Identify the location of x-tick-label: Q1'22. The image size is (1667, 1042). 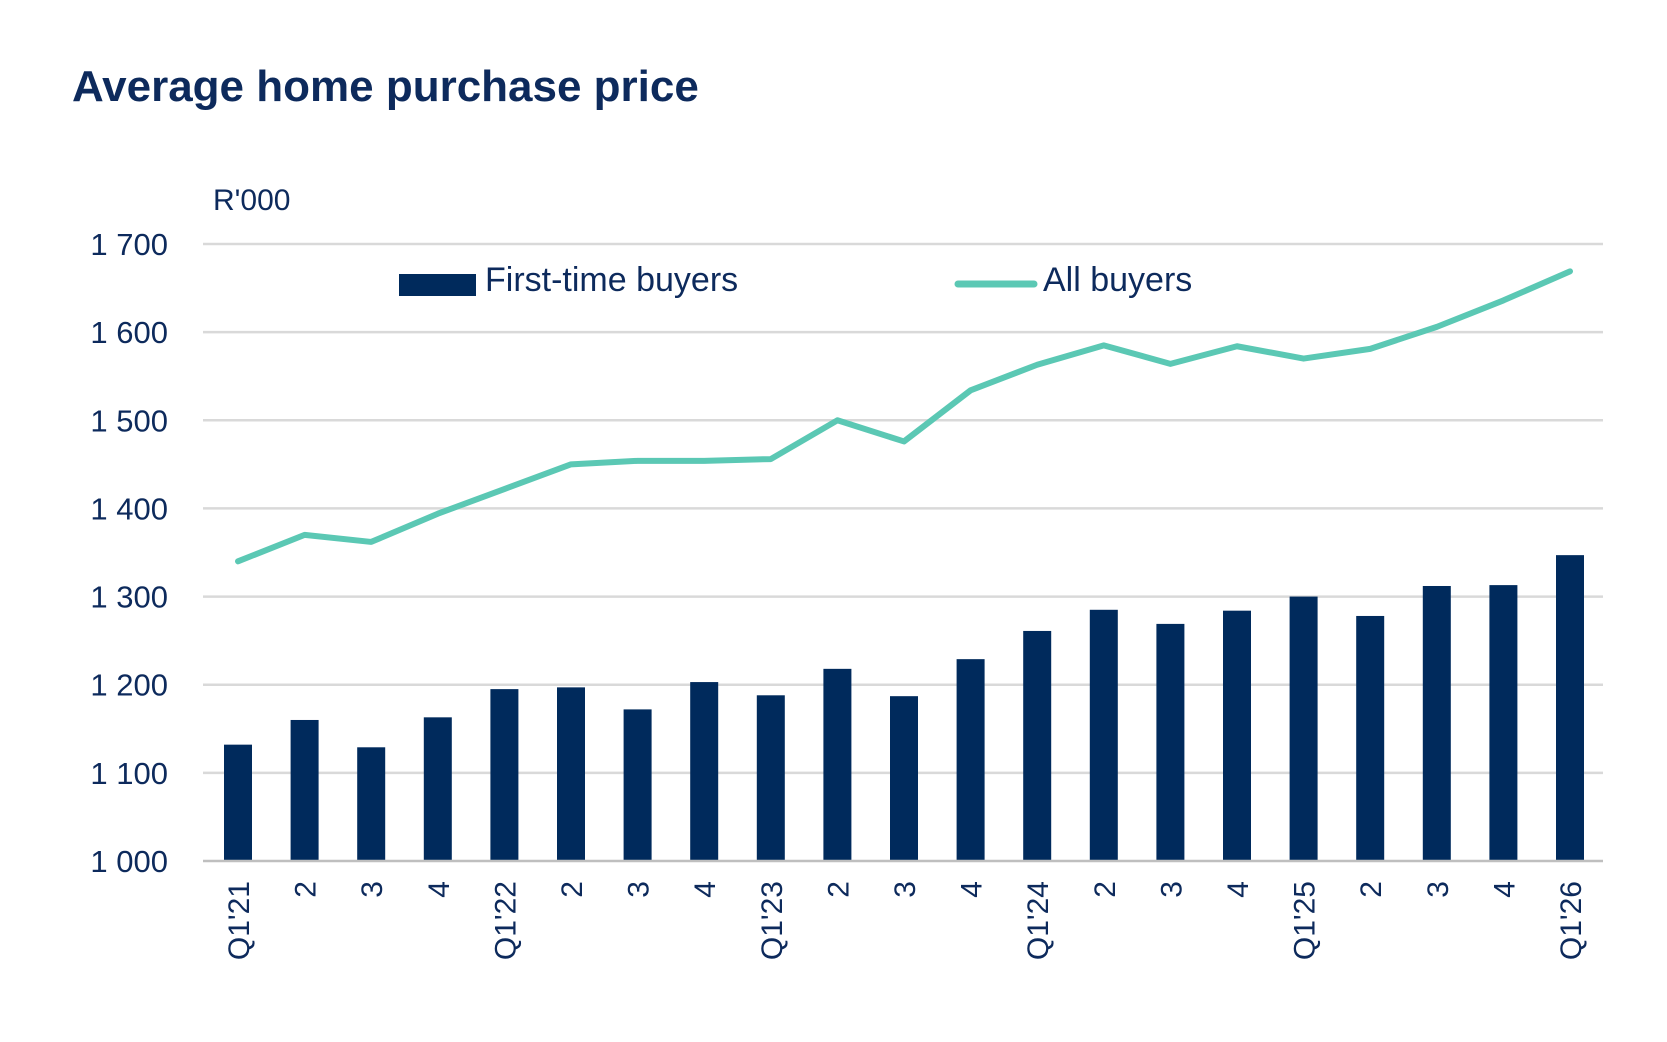
(505, 920).